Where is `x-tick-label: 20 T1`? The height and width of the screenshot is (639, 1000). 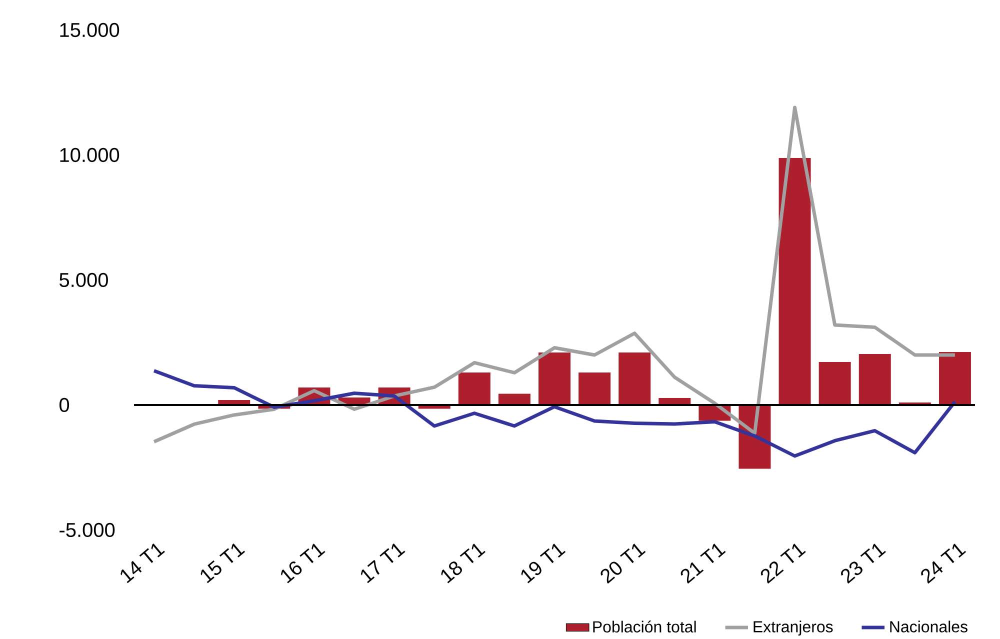
x-tick-label: 20 T1 is located at coordinates (623, 564).